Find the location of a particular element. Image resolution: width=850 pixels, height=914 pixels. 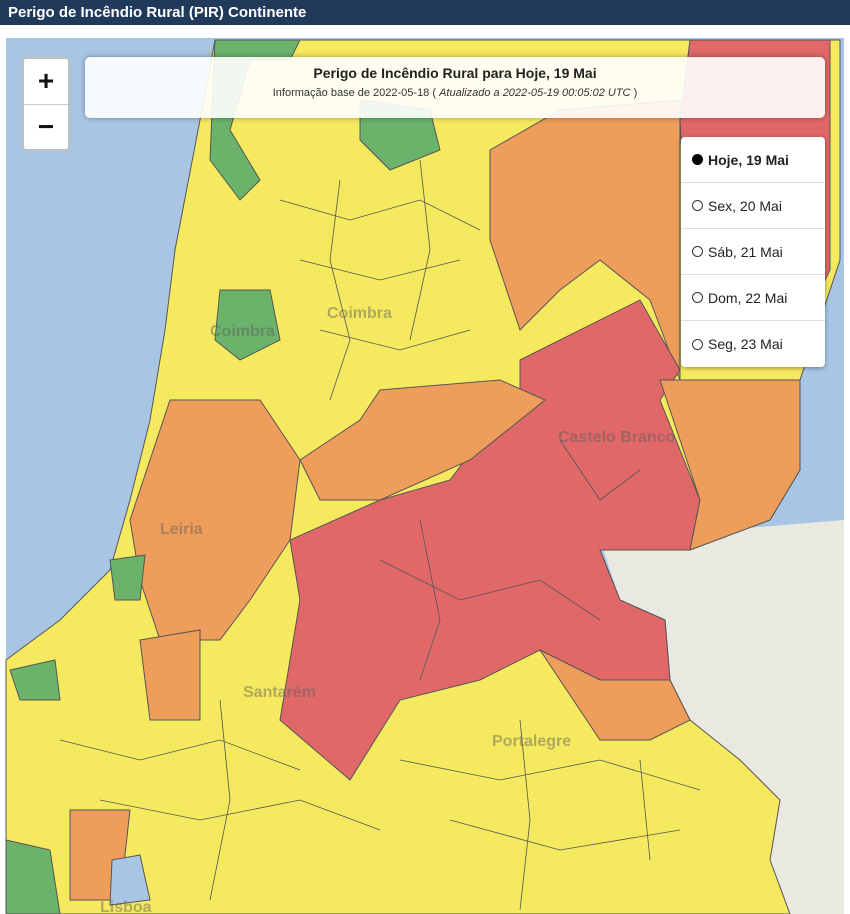

place-label: Leiria is located at coordinates (181, 529).